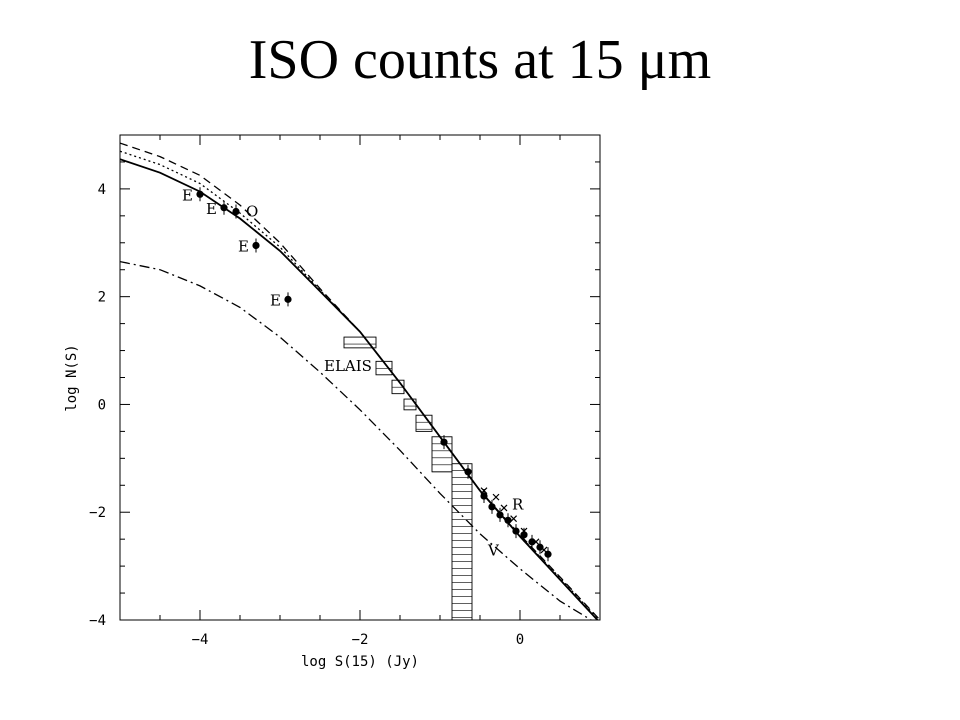  I want to click on point-label: O, so click(252, 212).